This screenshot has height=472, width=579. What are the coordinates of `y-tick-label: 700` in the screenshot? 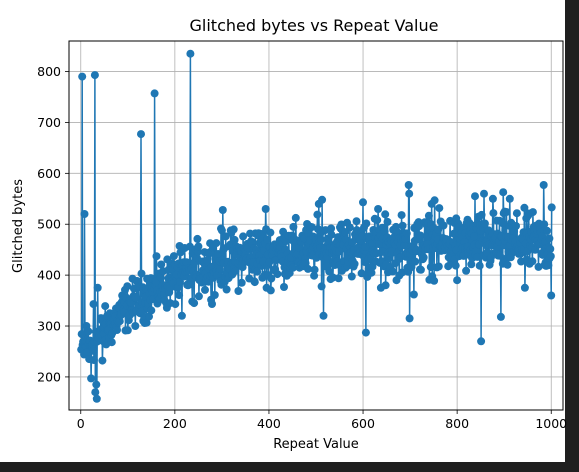 It's located at (49, 122).